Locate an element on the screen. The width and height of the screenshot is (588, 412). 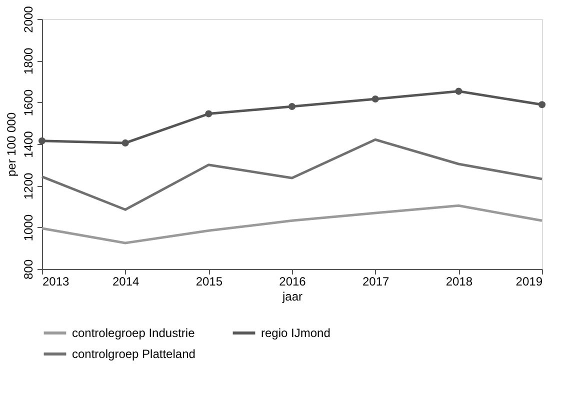
x-axis-title: jaar is located at coordinates (292, 297).